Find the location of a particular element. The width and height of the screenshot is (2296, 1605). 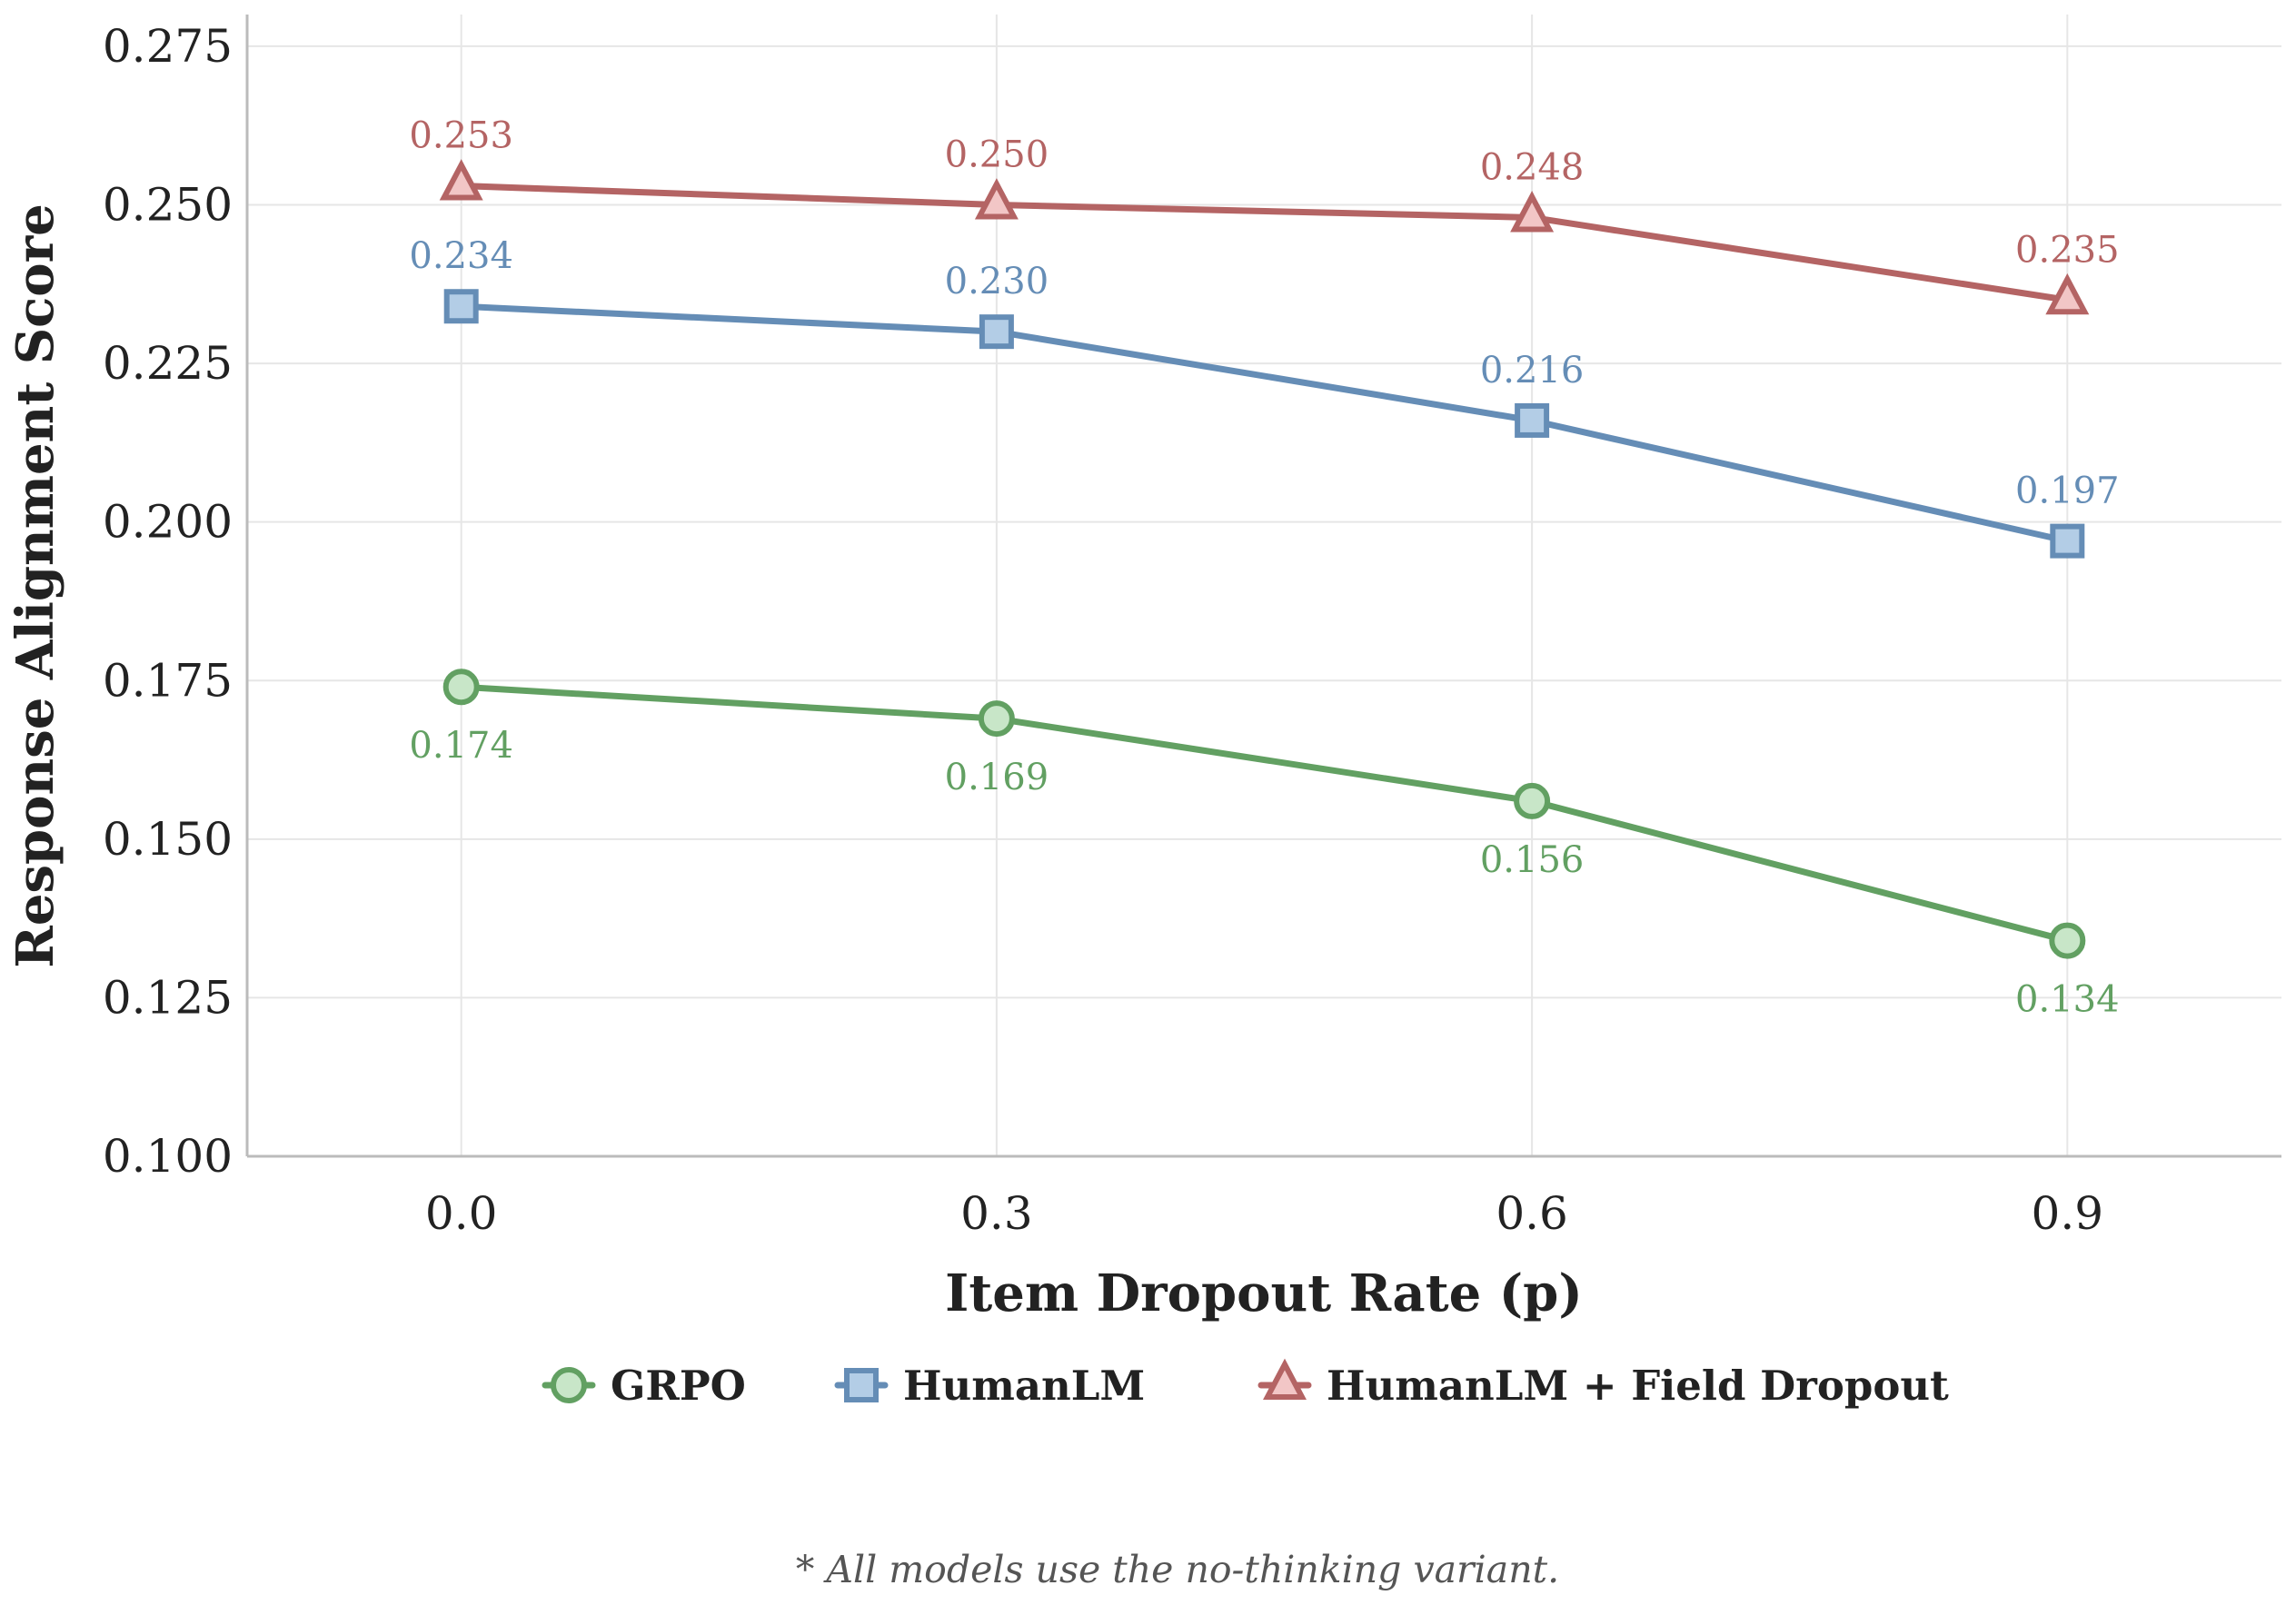

data-label: 0.134 is located at coordinates (2067, 1000).